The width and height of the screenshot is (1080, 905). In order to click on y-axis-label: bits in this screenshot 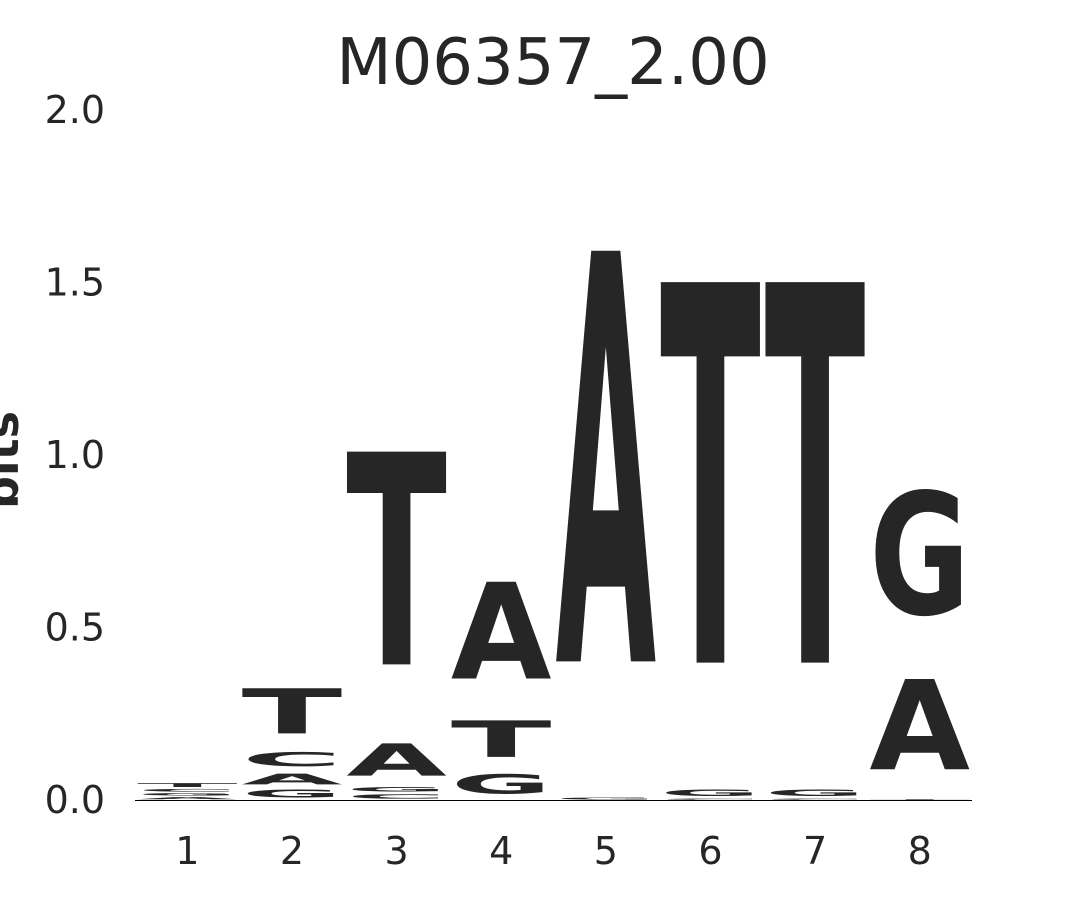, I will do `click(14, 460)`.